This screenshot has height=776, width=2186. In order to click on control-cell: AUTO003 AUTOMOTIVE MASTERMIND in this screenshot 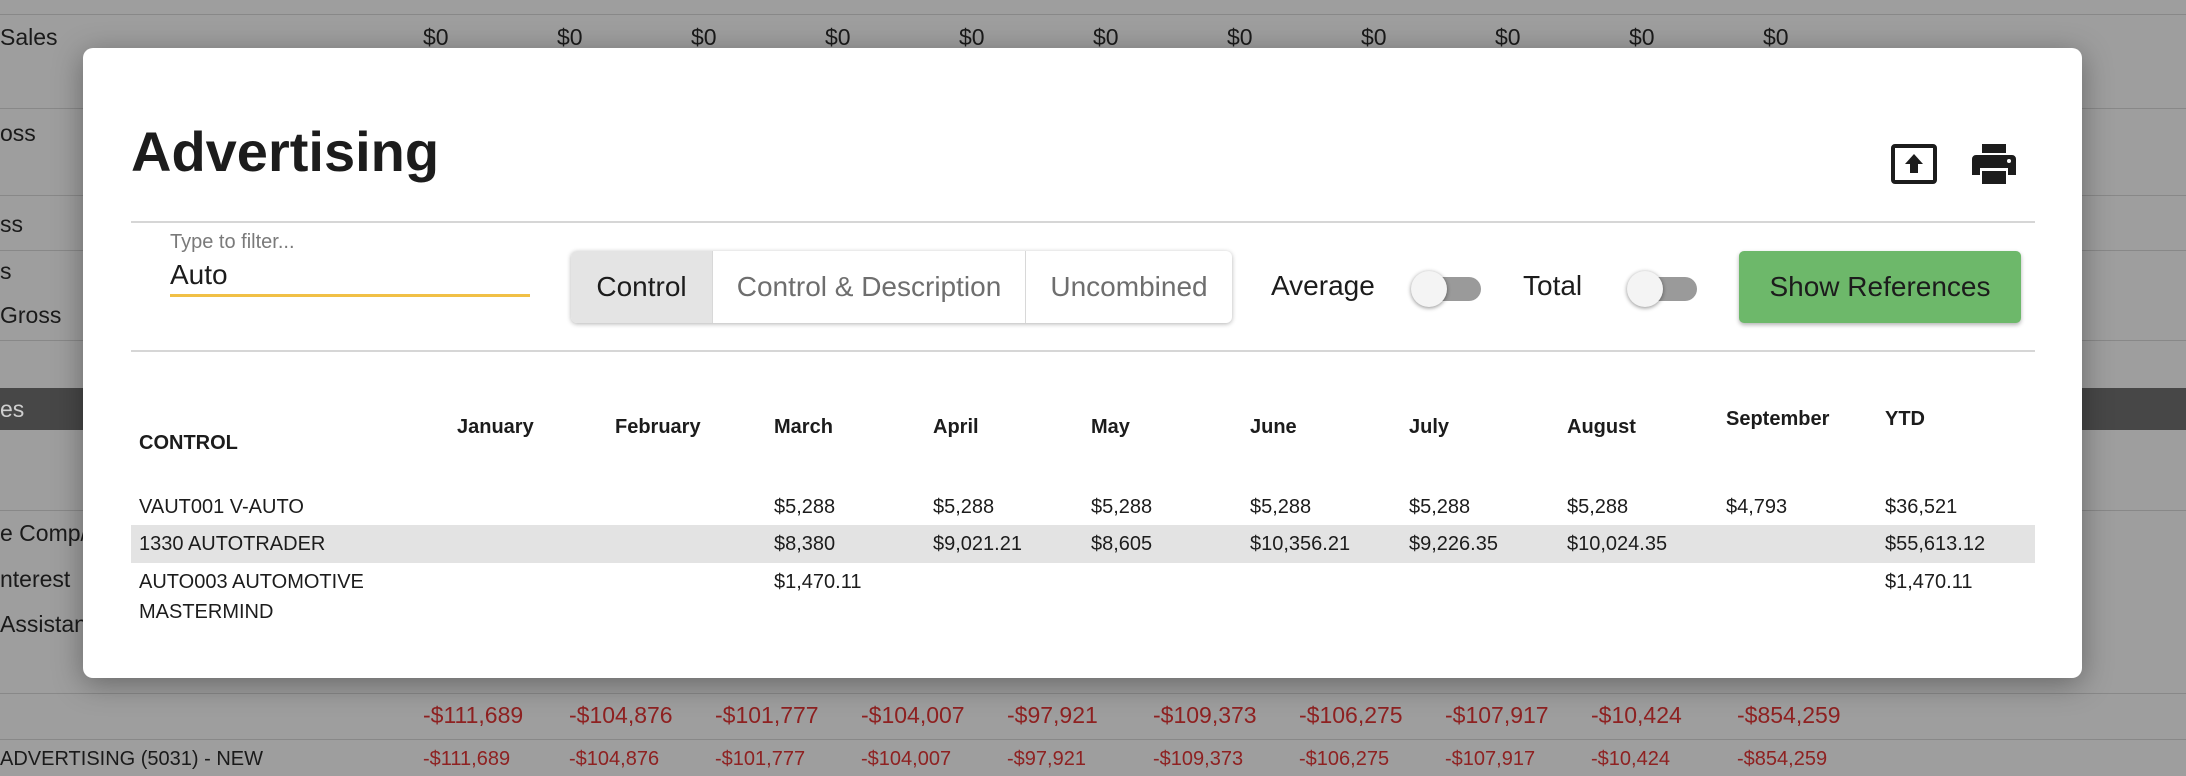, I will do `click(251, 597)`.